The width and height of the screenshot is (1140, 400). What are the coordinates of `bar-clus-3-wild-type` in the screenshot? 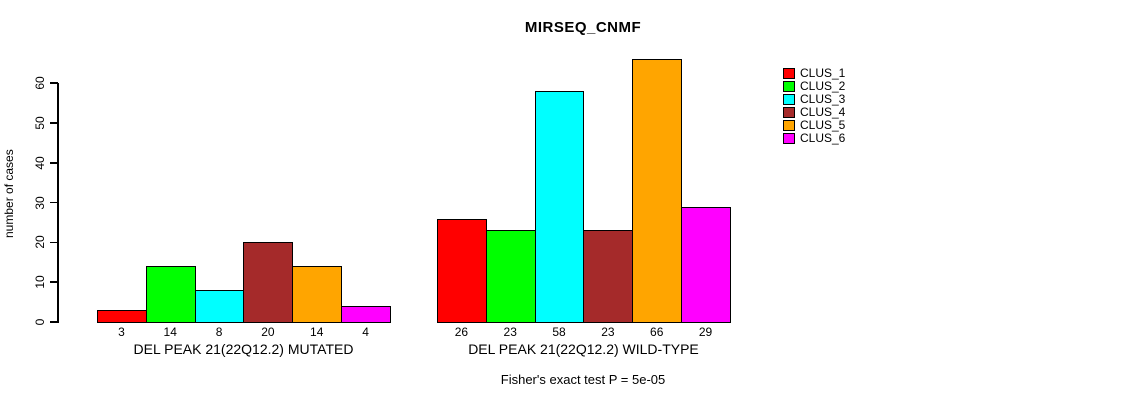 It's located at (559, 207).